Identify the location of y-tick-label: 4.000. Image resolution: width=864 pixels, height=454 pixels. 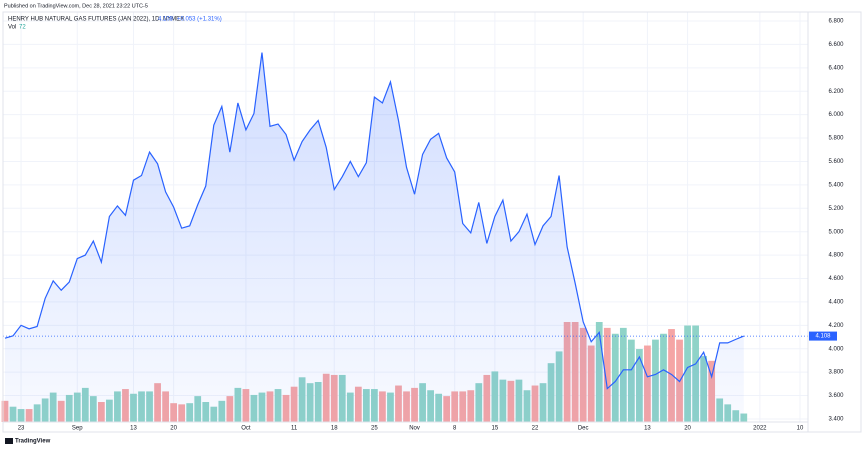
(836, 349).